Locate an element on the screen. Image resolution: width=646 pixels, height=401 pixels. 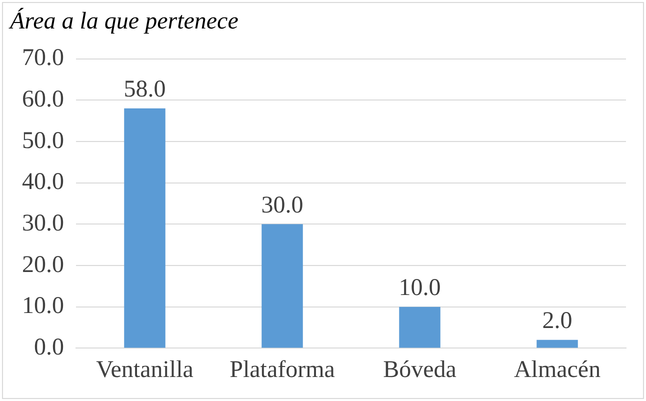
x-tick-label: Almacén is located at coordinates (557, 369).